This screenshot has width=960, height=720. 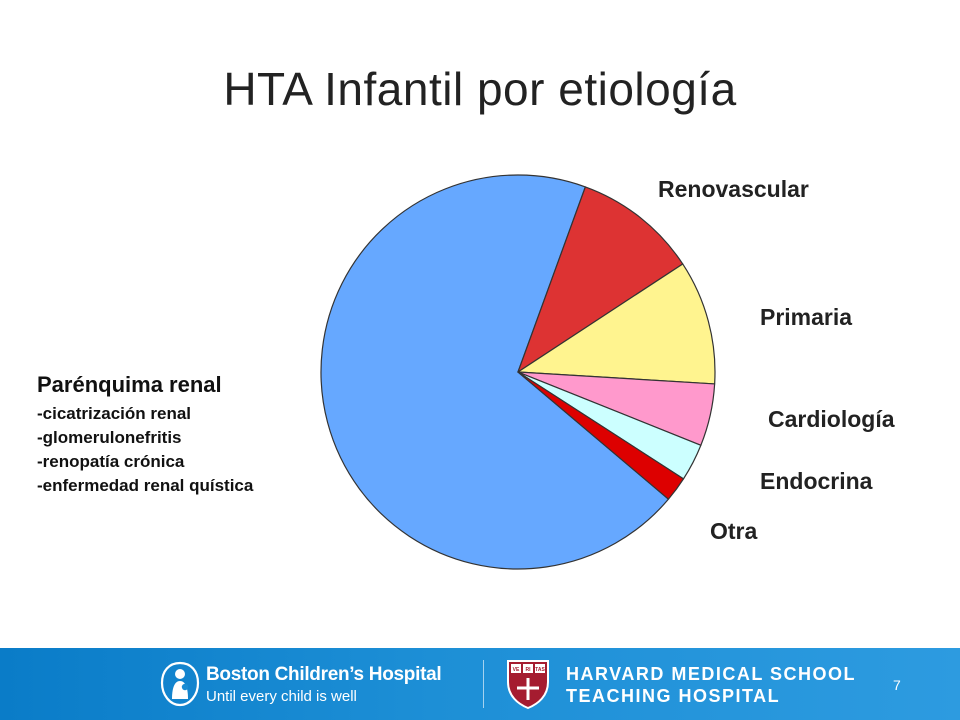 I want to click on footer-divider, so click(x=483, y=684).